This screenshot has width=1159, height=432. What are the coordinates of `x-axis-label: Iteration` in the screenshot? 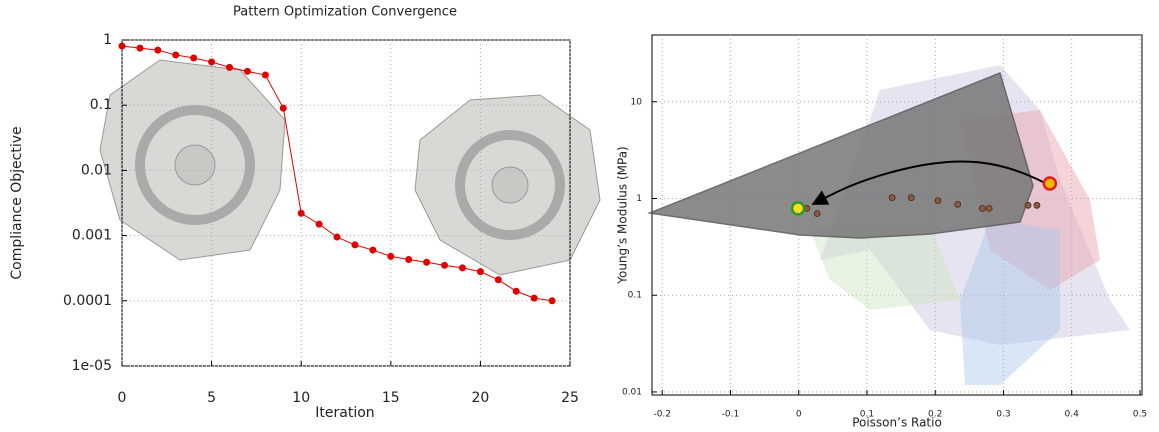 It's located at (344, 413).